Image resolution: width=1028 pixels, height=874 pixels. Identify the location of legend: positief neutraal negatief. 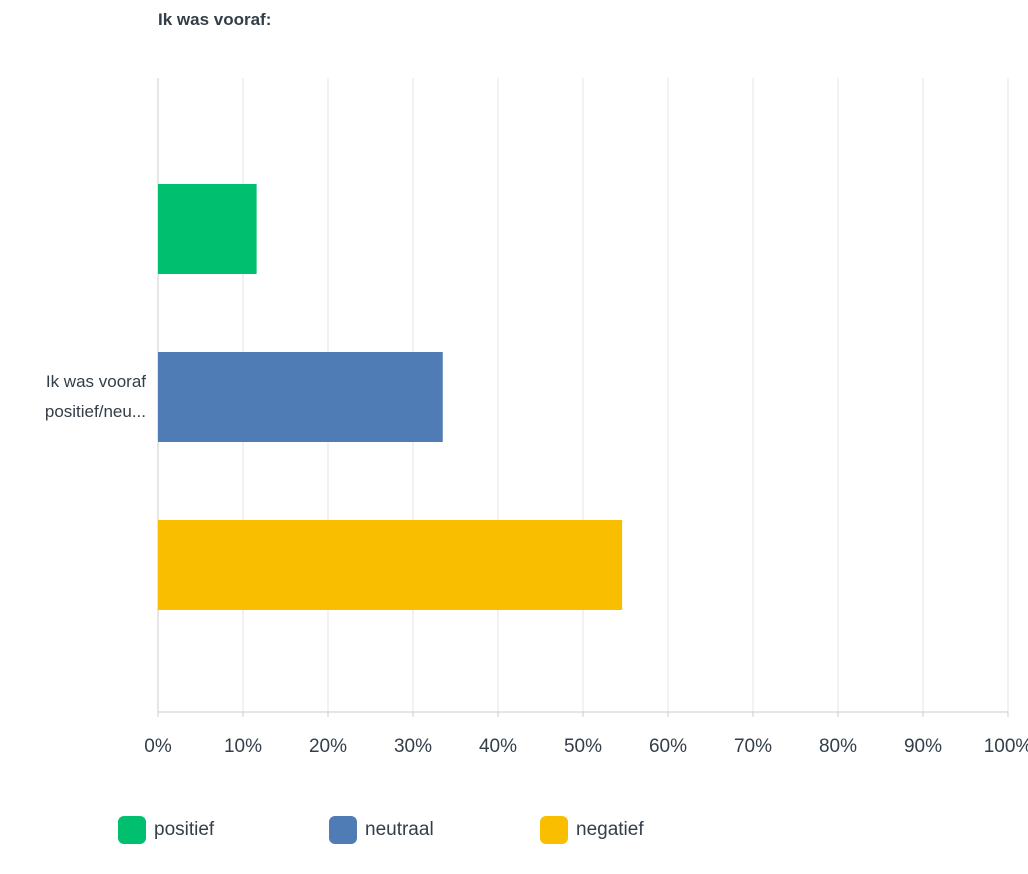
(514, 832).